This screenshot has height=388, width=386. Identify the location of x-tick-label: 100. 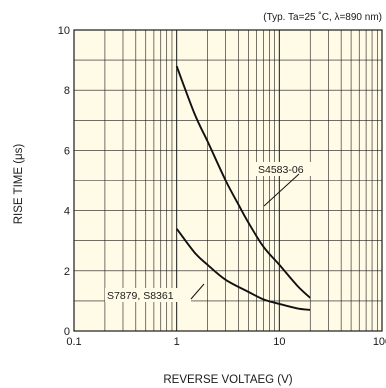
(379, 342).